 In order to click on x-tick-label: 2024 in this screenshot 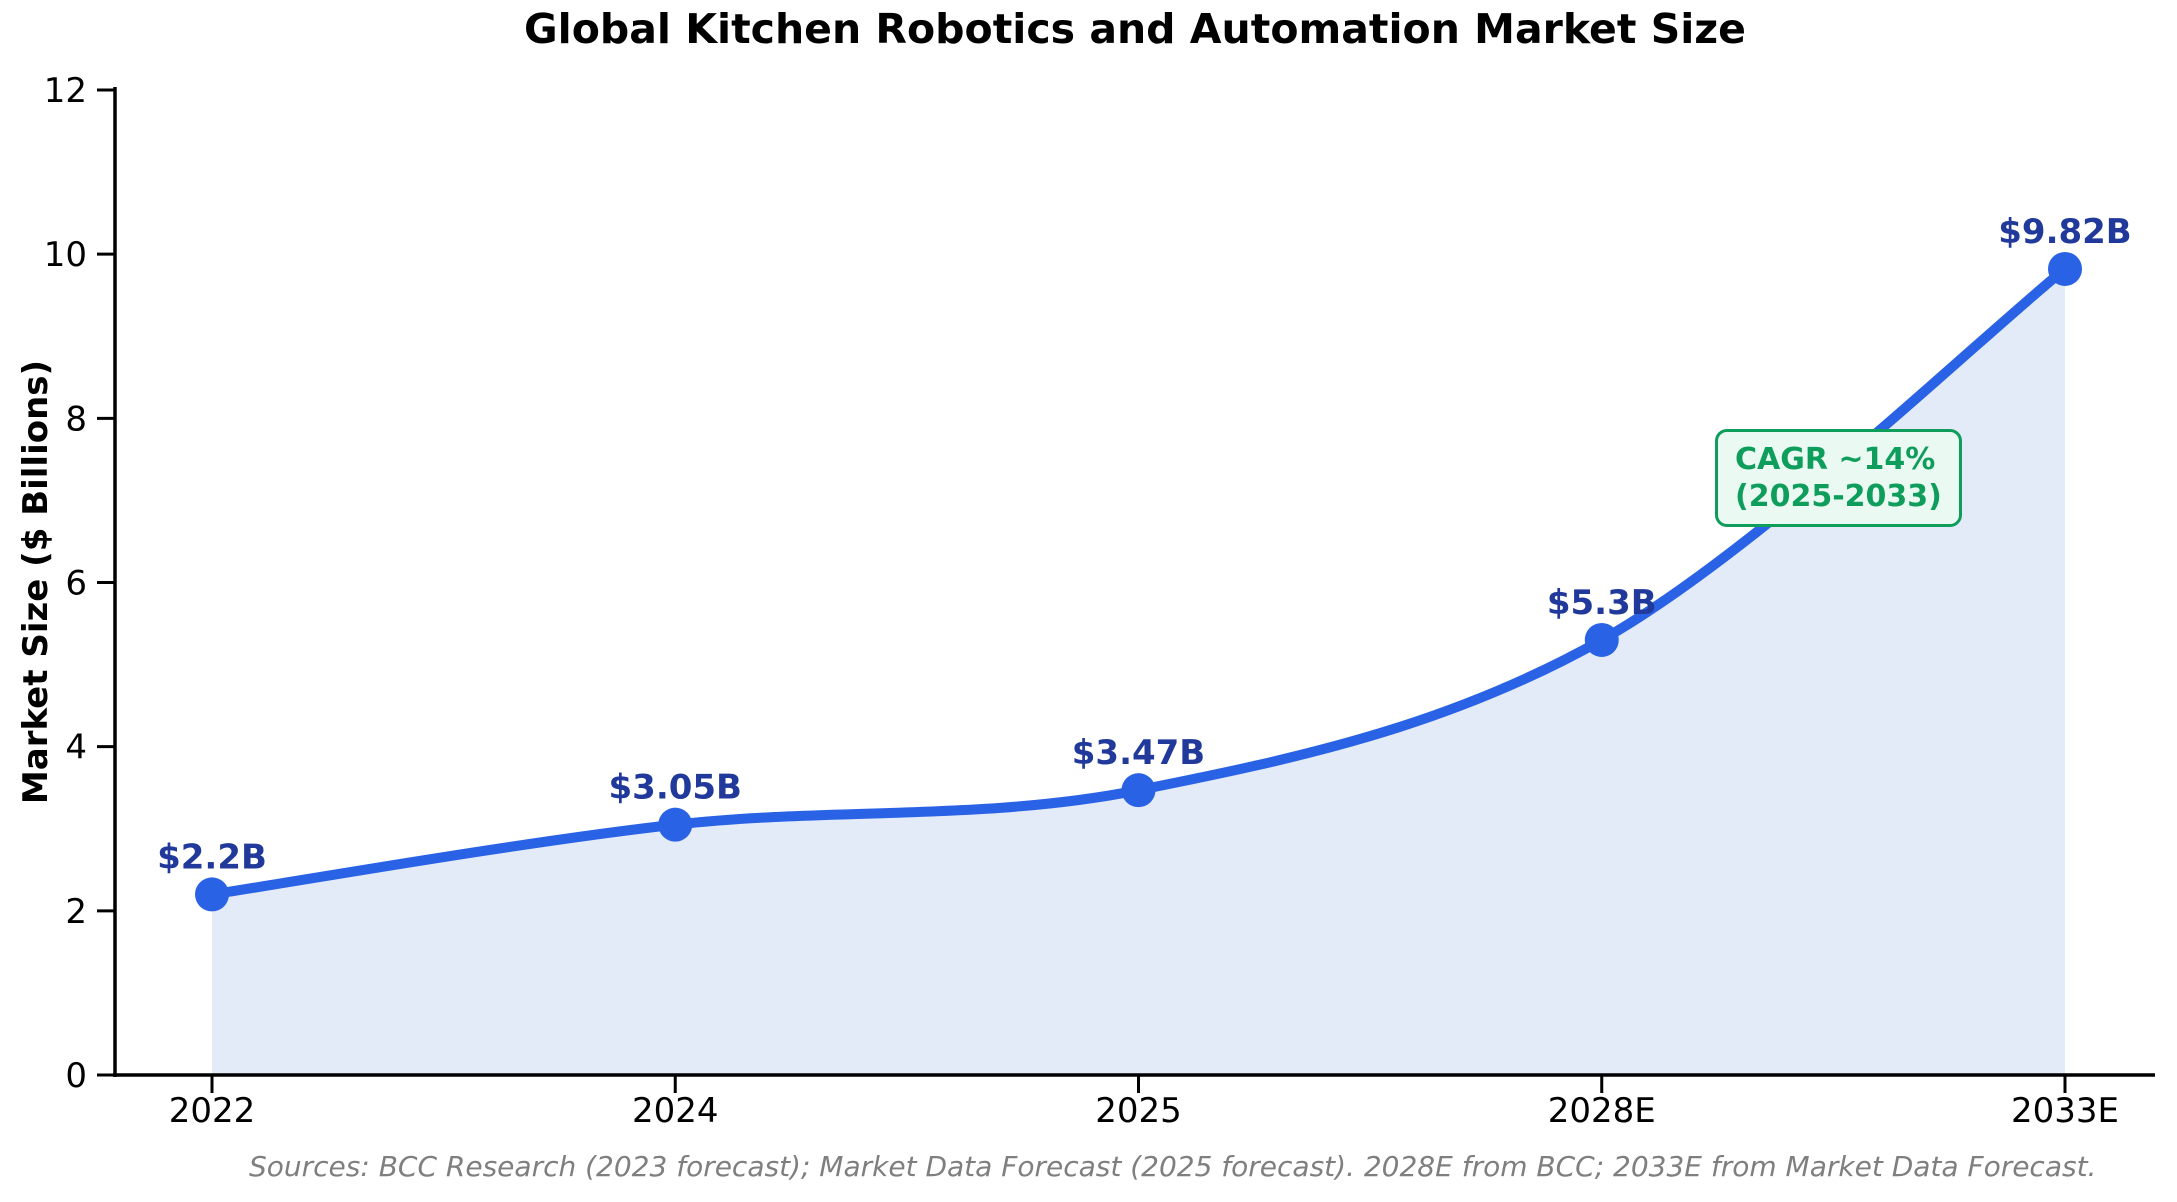, I will do `click(675, 1111)`.